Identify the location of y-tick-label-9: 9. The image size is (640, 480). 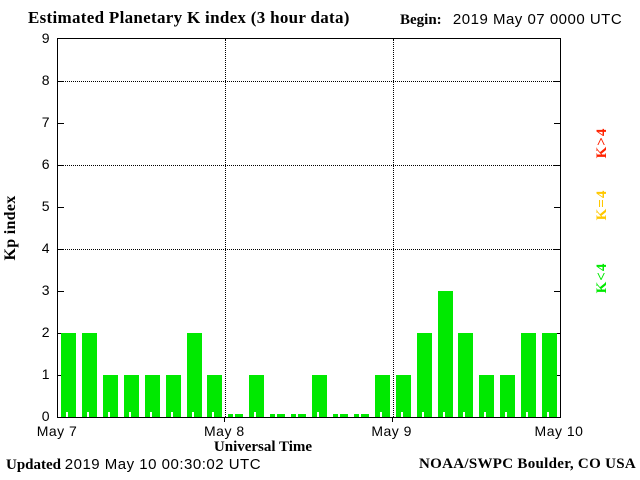
(45, 38).